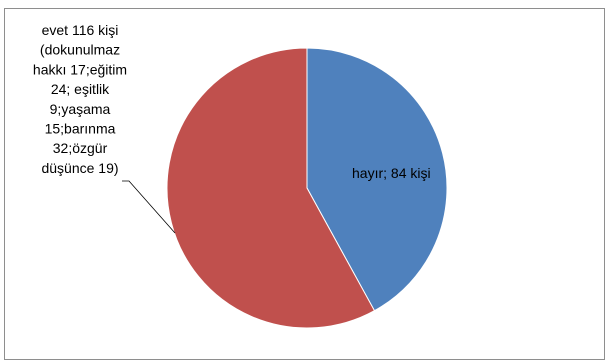  What do you see at coordinates (80, 50) in the screenshot?
I see `slice-label-1-line: (dokunulmaz` at bounding box center [80, 50].